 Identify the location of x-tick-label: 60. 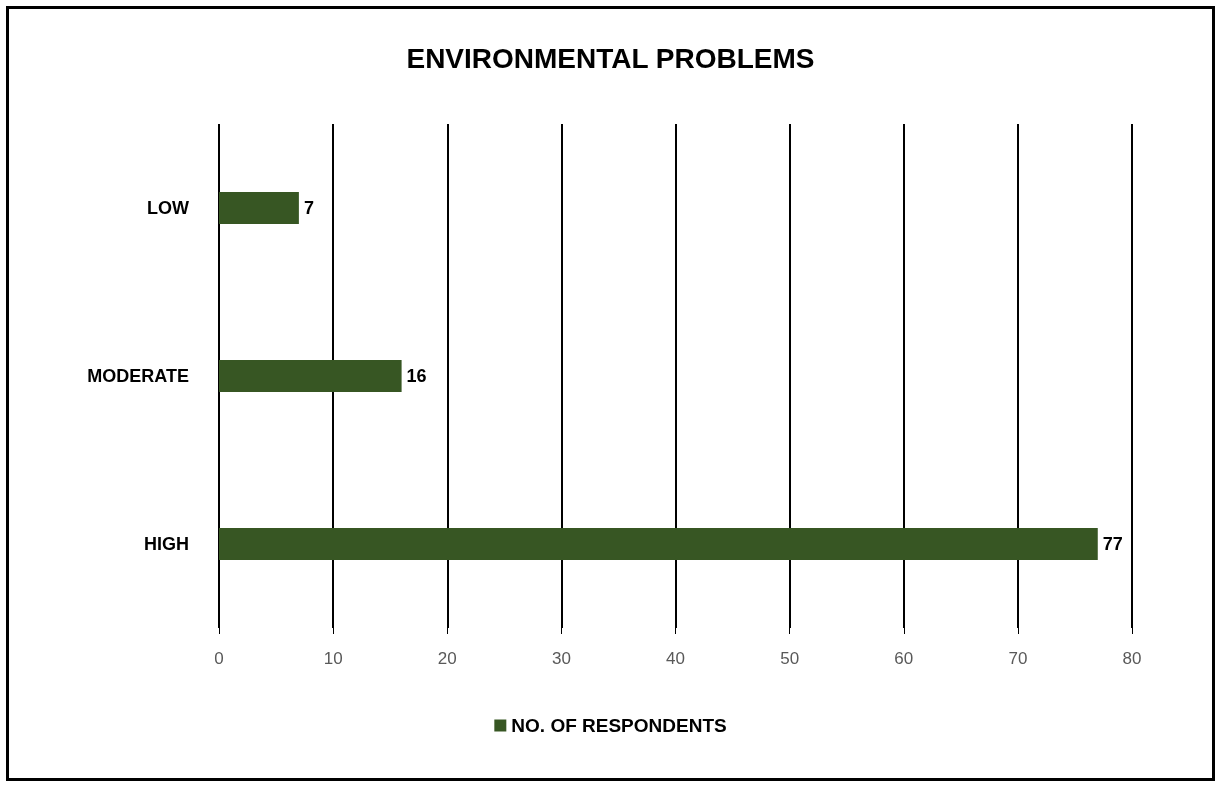
(904, 658).